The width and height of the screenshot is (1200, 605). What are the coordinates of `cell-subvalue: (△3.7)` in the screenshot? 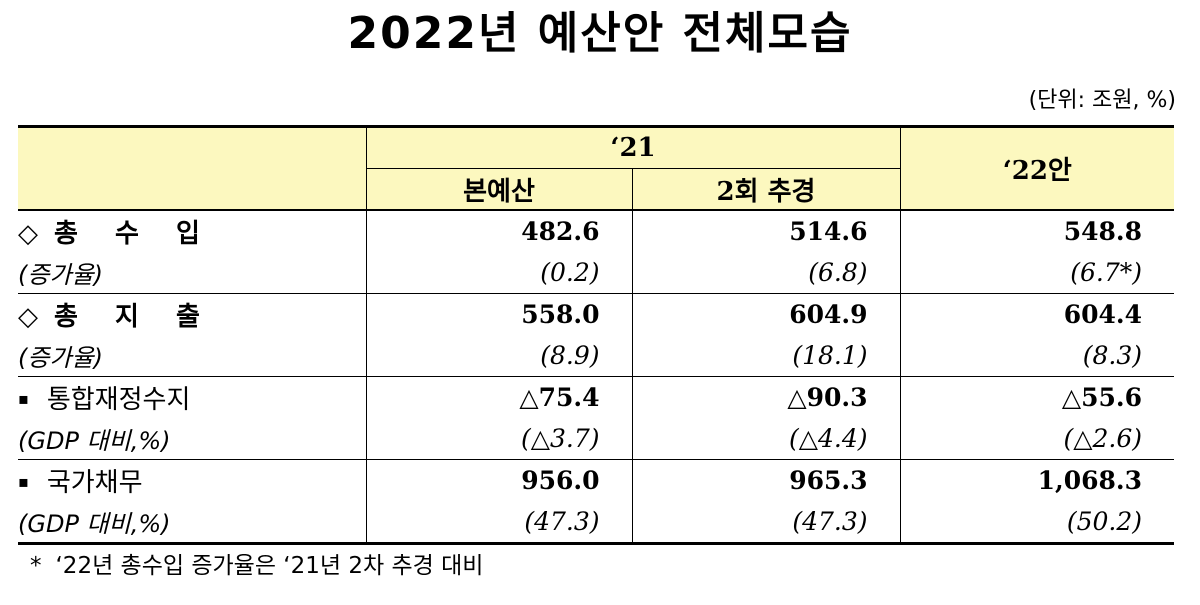 It's located at (498, 438).